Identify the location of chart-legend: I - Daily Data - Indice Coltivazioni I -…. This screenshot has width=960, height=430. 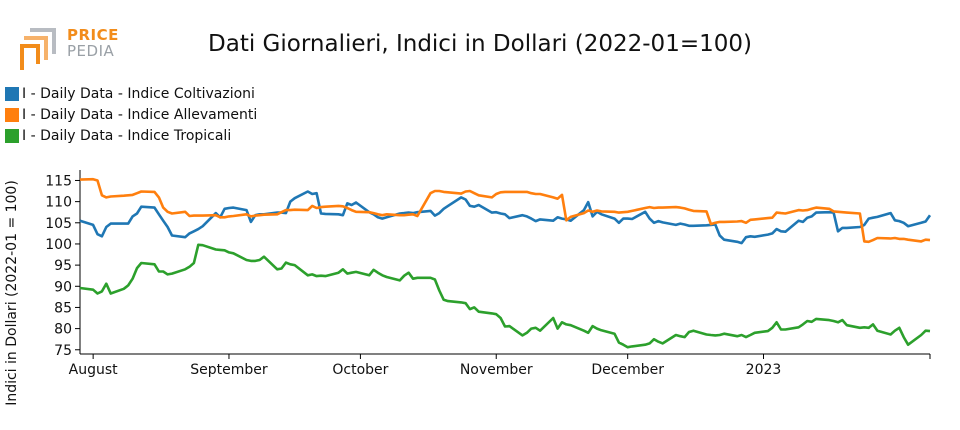
(131, 114).